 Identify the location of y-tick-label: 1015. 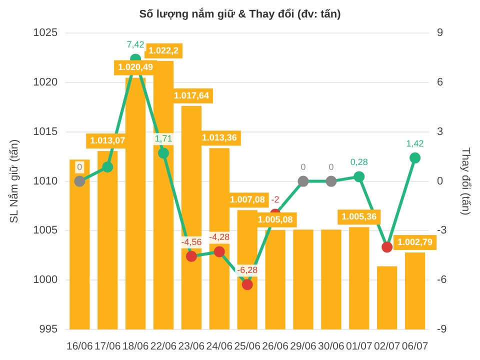
(45, 132).